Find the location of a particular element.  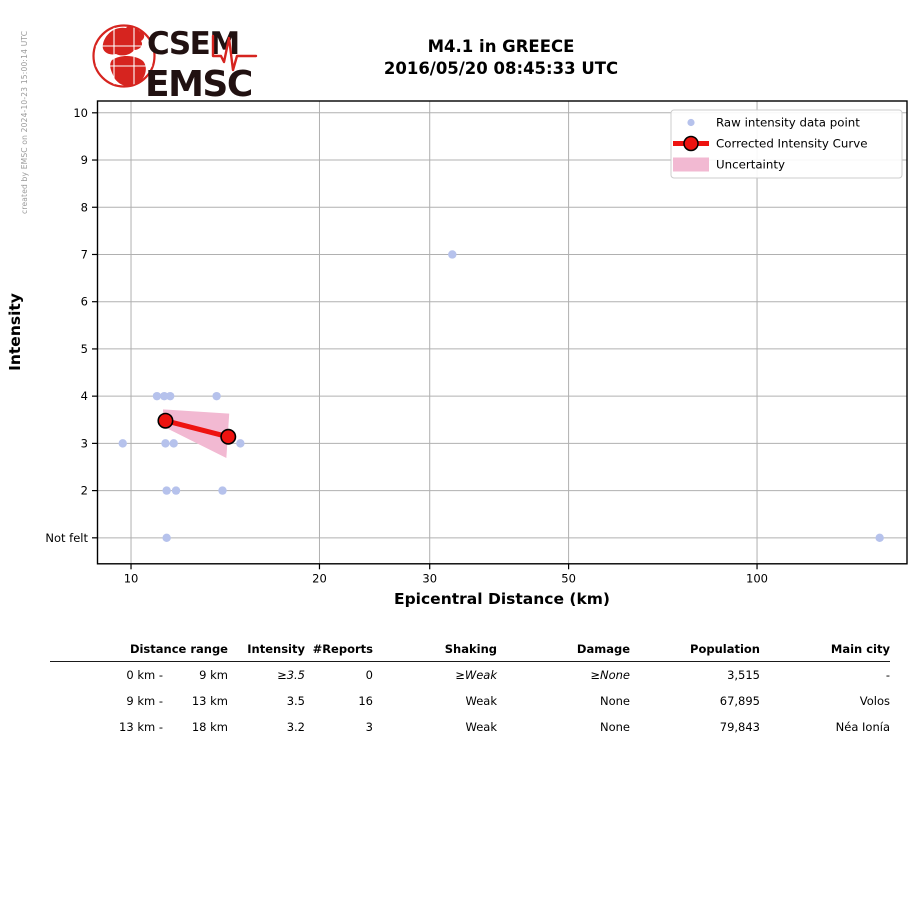

corrected-intensity-curve is located at coordinates (196, 429).